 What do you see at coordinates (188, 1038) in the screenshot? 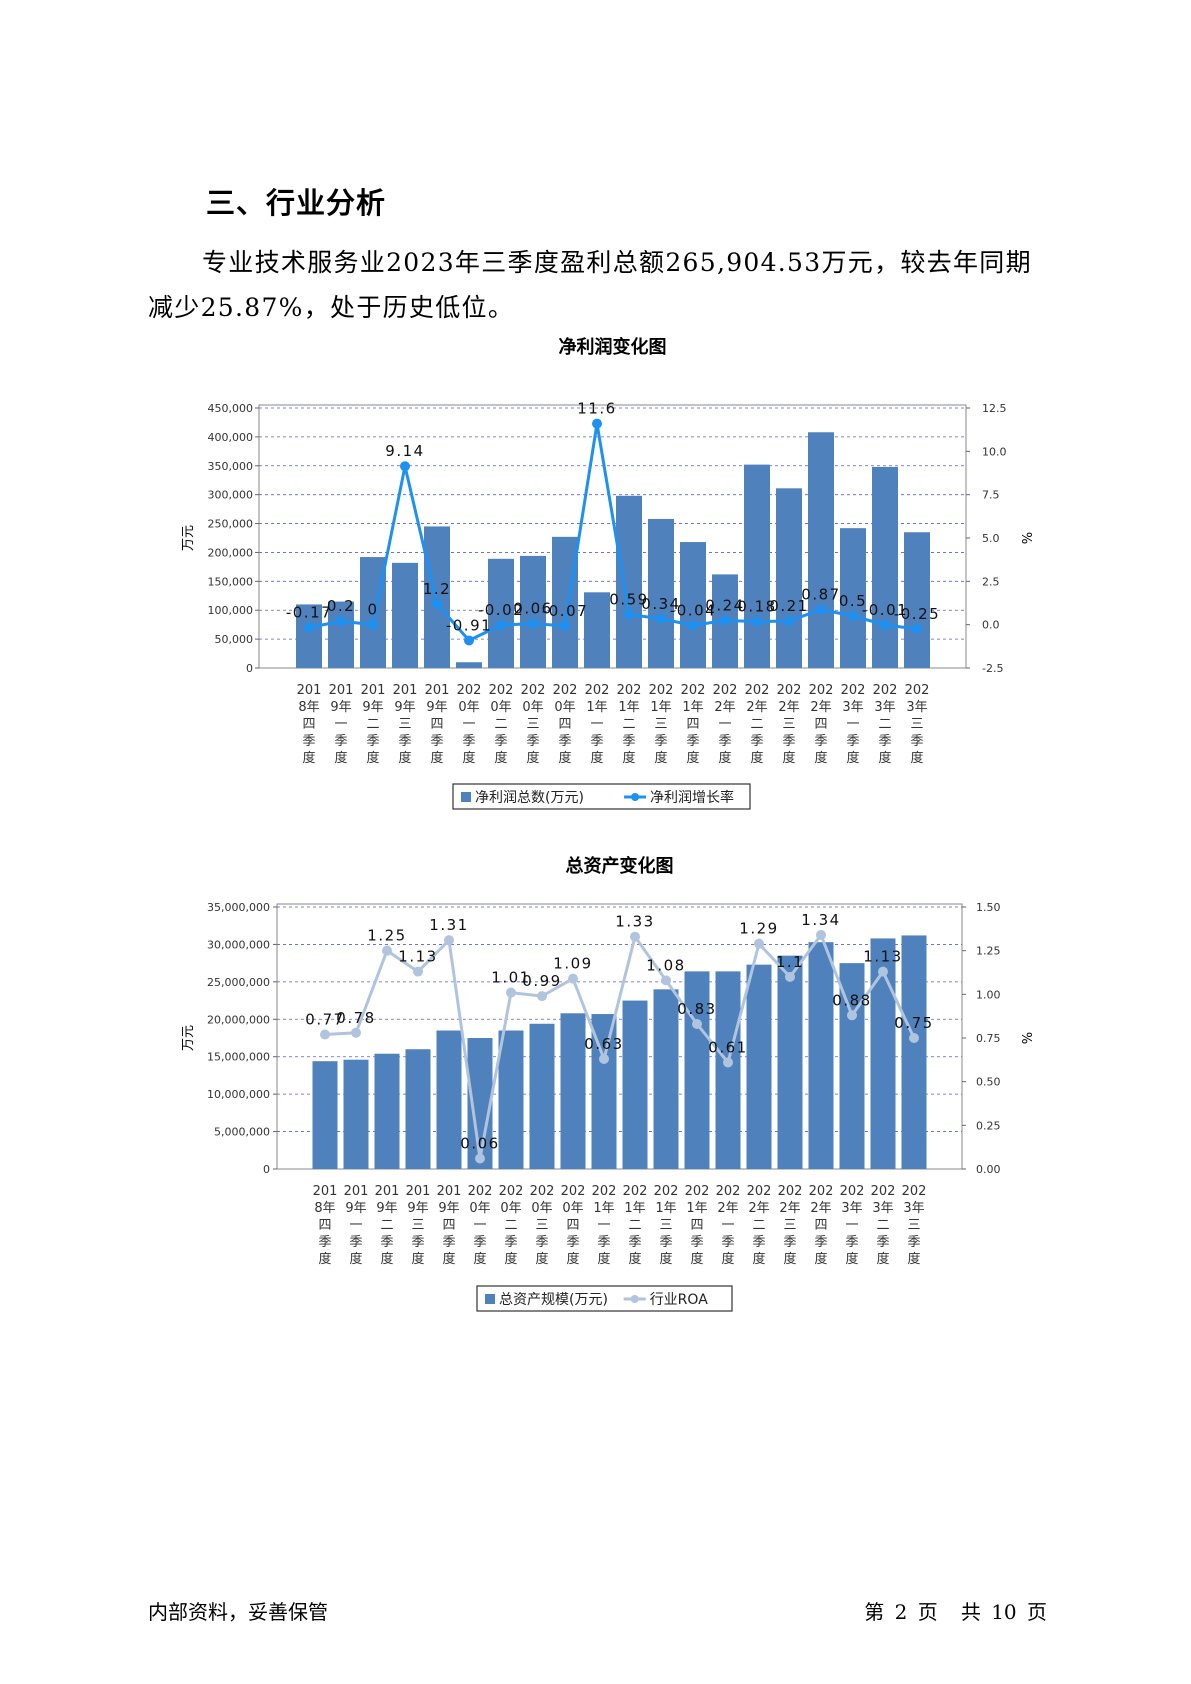
I see `y-axis-title: 万元` at bounding box center [188, 1038].